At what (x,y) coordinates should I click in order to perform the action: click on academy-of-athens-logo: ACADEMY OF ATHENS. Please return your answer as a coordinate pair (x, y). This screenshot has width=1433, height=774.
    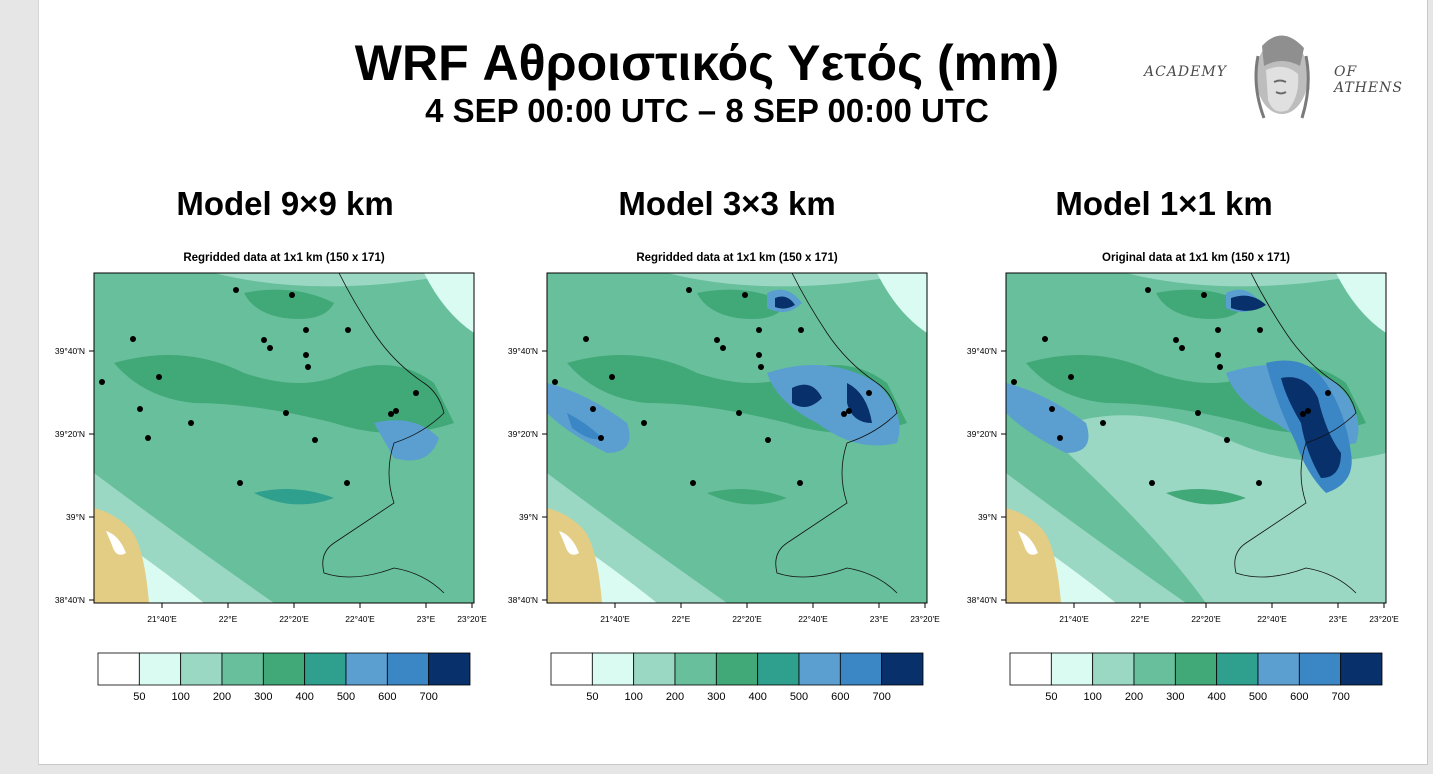
    Looking at the image, I should click on (1286, 76).